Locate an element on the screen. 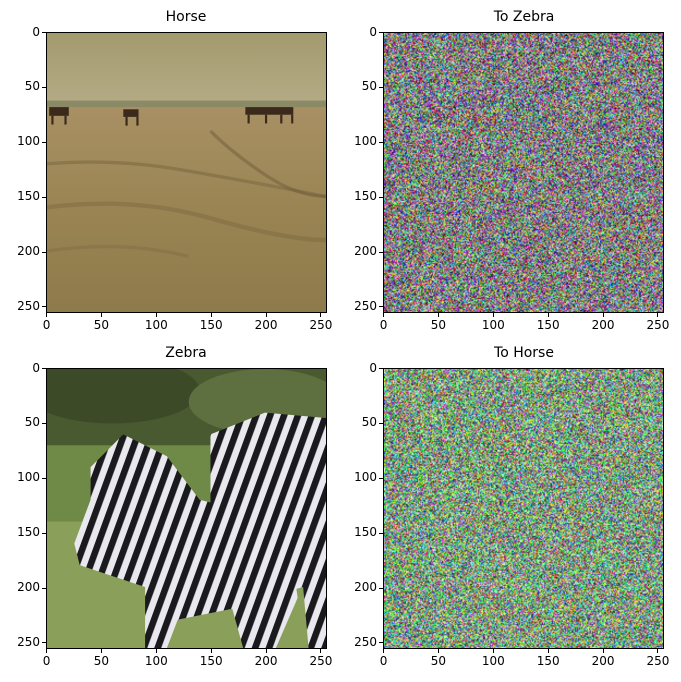 This screenshot has width=681, height=682. title-to-horse: To Horse is located at coordinates (524, 353).